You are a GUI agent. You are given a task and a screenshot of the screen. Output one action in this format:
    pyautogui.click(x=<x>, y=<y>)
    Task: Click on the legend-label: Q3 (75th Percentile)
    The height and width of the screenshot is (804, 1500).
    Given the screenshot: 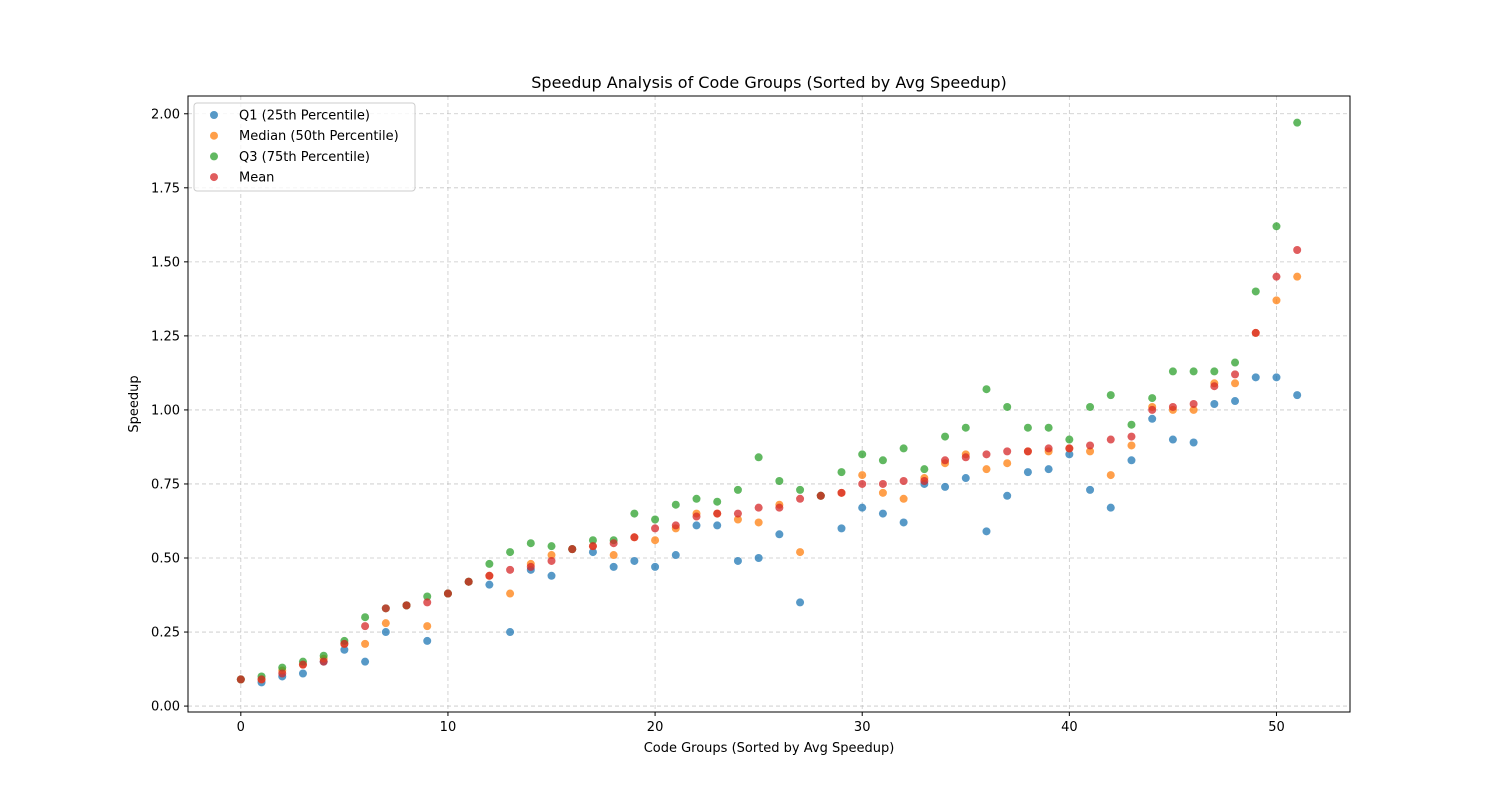 What is the action you would take?
    pyautogui.click(x=304, y=157)
    